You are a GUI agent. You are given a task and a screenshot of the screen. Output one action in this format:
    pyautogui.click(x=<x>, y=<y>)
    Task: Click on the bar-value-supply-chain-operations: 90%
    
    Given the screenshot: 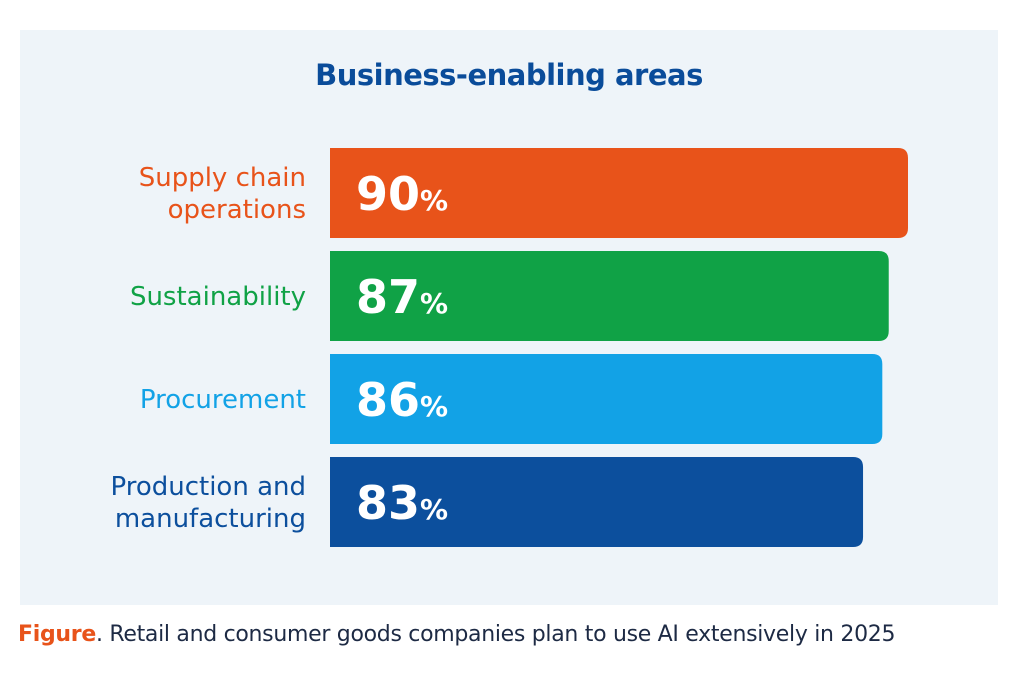 What is the action you would take?
    pyautogui.click(x=402, y=194)
    